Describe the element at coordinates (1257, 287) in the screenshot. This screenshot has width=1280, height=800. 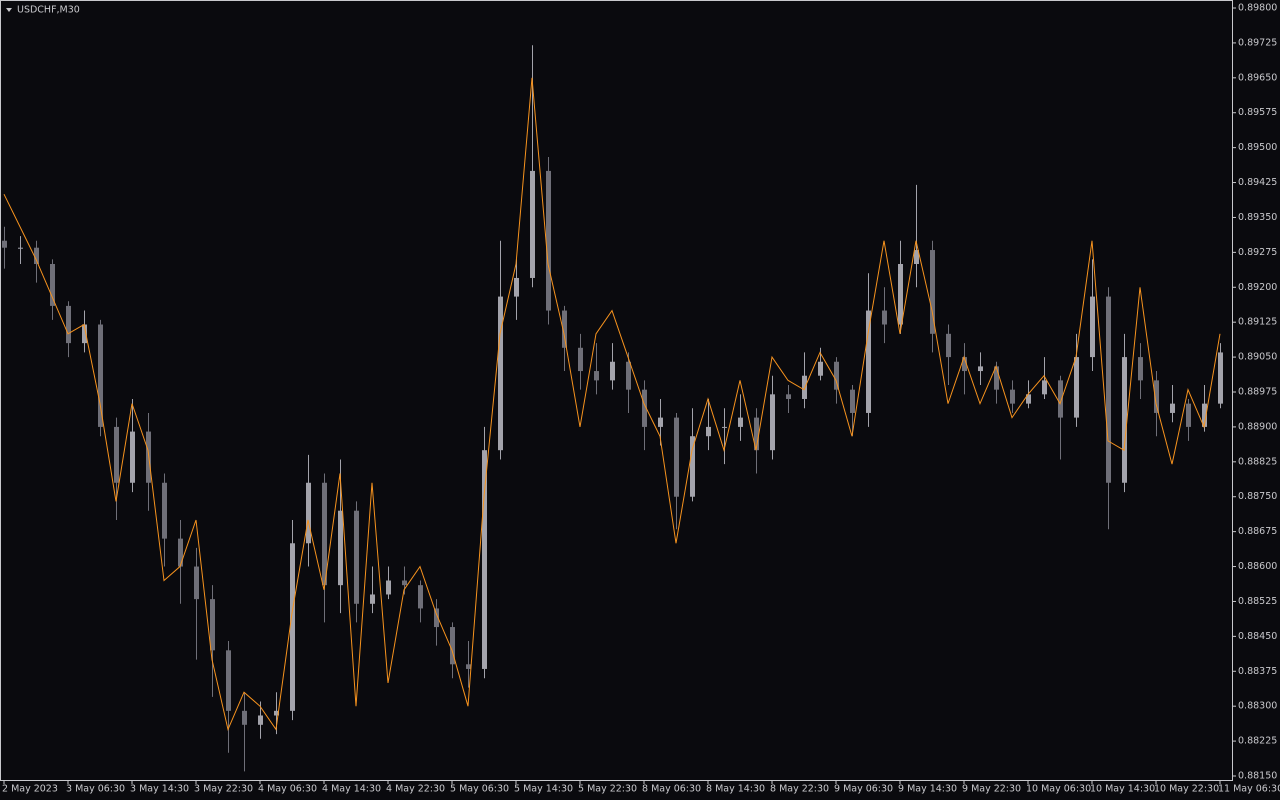
I see `y-tick-label: 0.89200` at that location.